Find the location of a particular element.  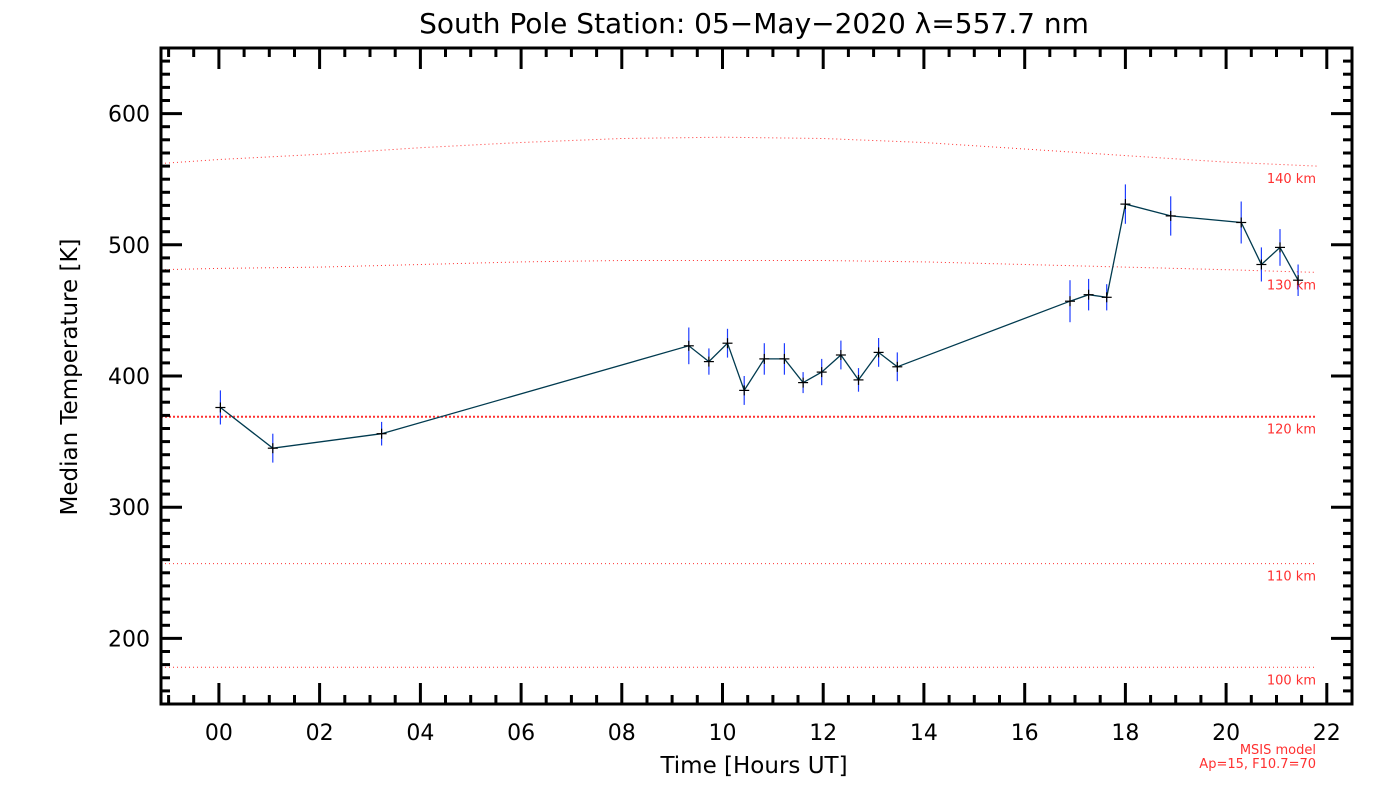

y-tick-label: 300 is located at coordinates (129, 508).